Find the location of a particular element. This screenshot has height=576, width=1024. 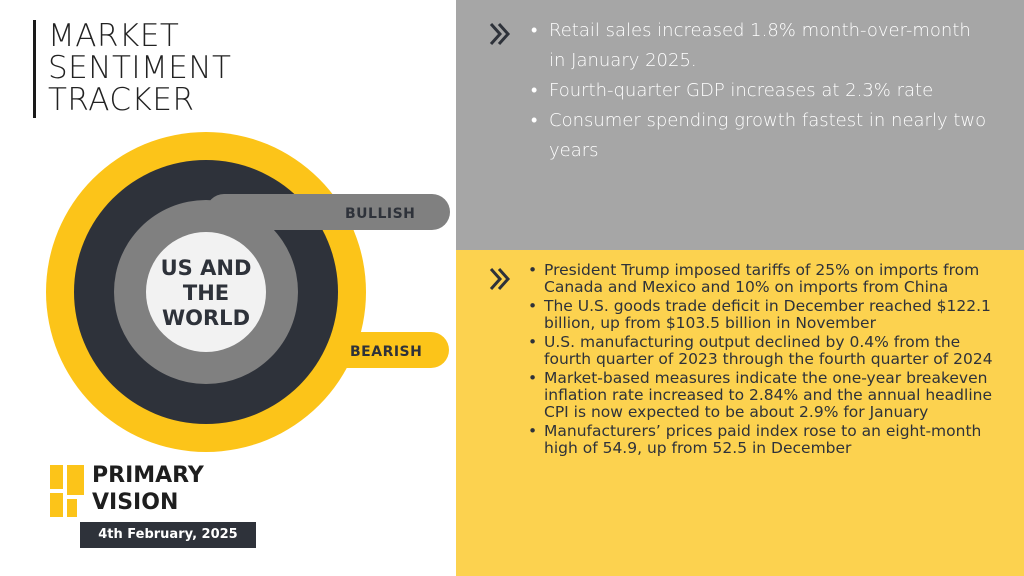

title-line: SENTIMENT is located at coordinates (140, 68).